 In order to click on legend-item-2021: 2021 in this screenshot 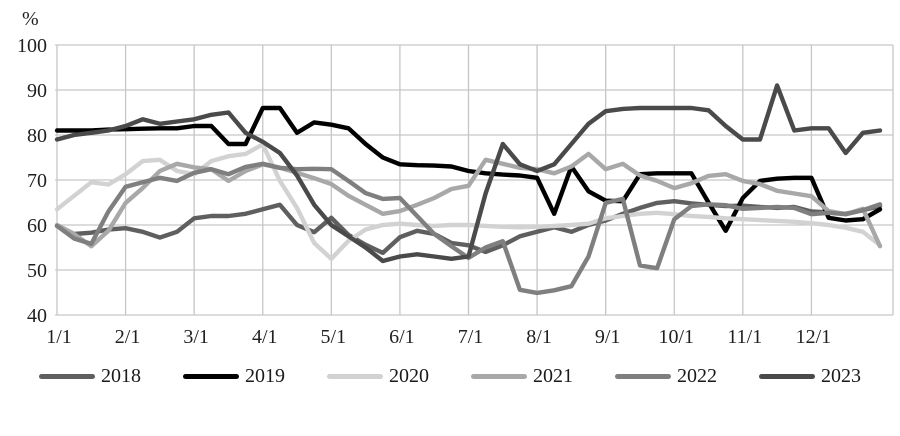, I will do `click(522, 376)`.